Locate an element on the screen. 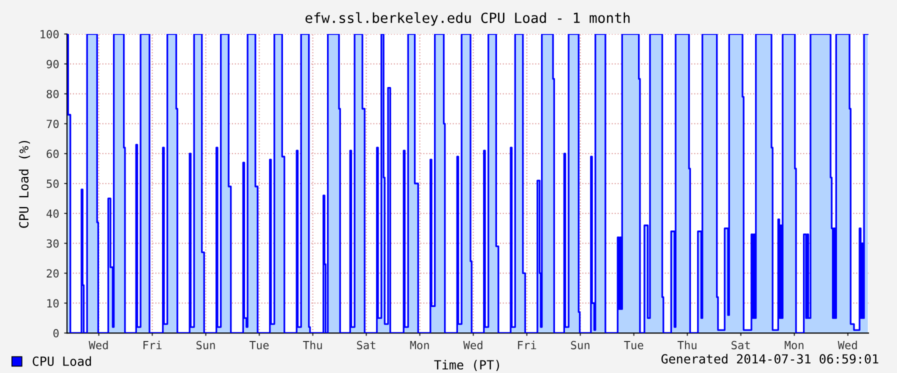 The image size is (897, 373). y-tick-label: 30 is located at coordinates (52, 243).